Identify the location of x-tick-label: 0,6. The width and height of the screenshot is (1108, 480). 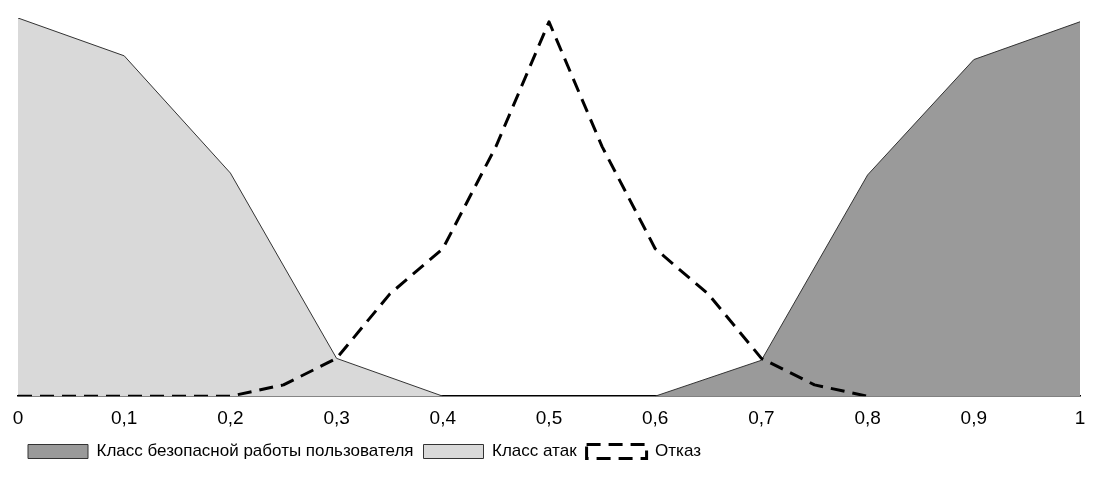
(655, 417).